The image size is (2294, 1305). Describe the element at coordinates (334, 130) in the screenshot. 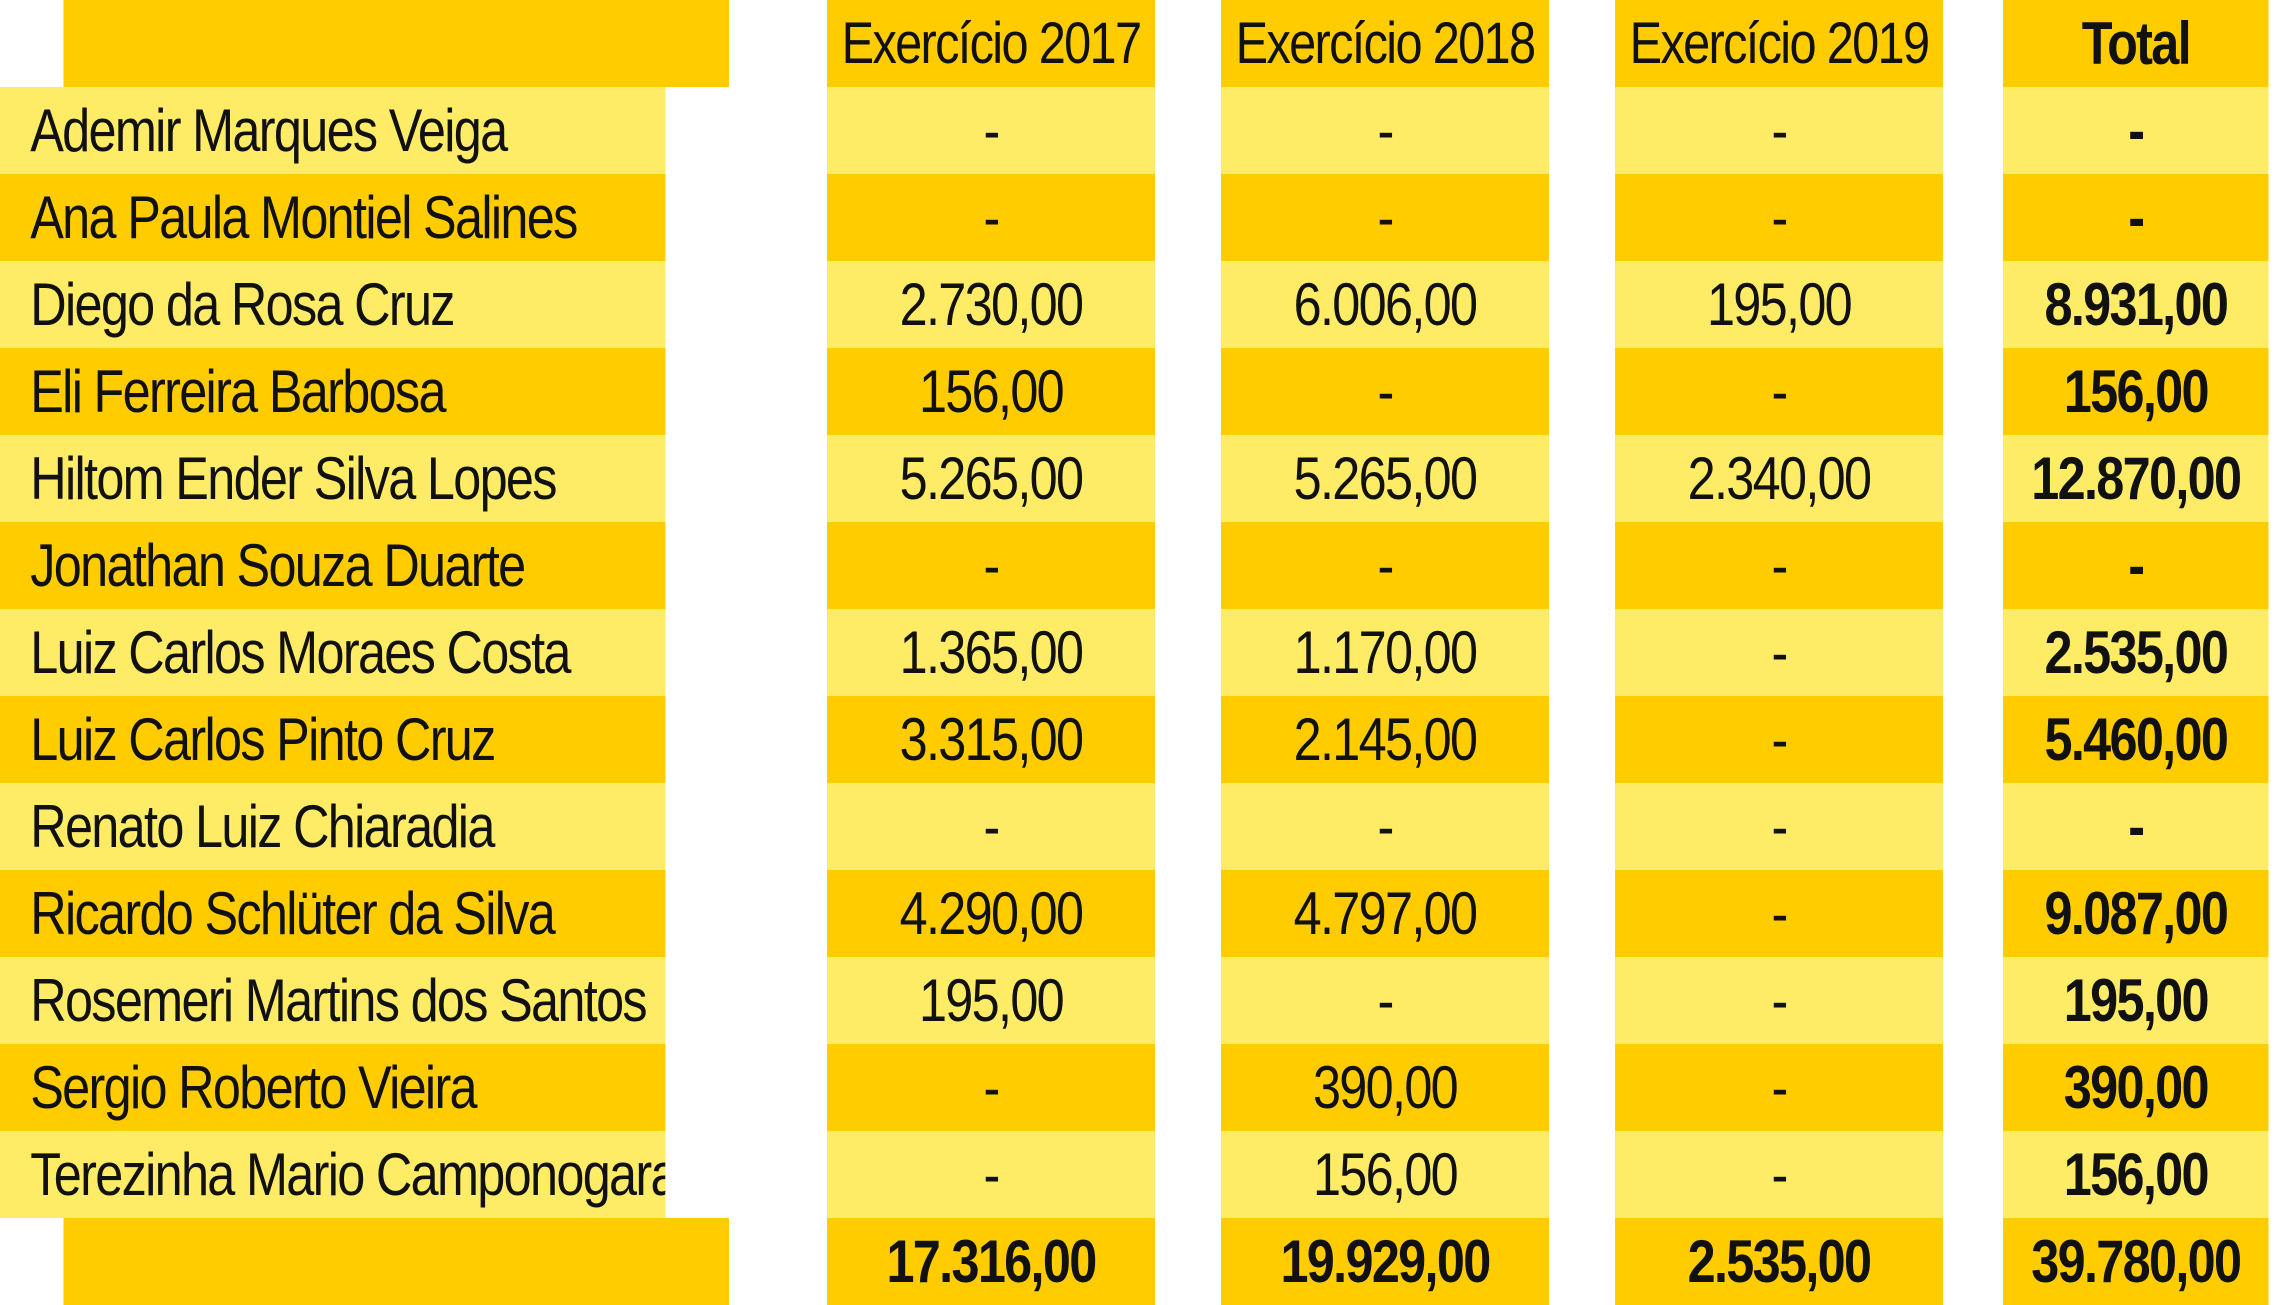

I see `person-name: Ademir Marques Veiga` at that location.